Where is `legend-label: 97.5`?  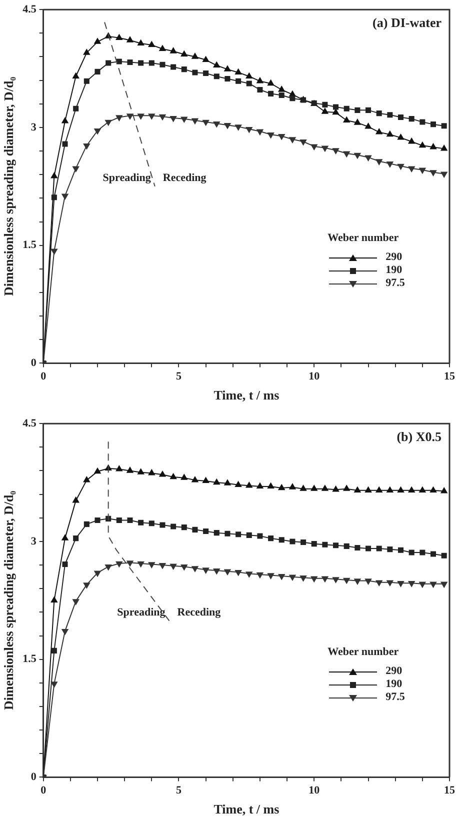 legend-label: 97.5 is located at coordinates (395, 697).